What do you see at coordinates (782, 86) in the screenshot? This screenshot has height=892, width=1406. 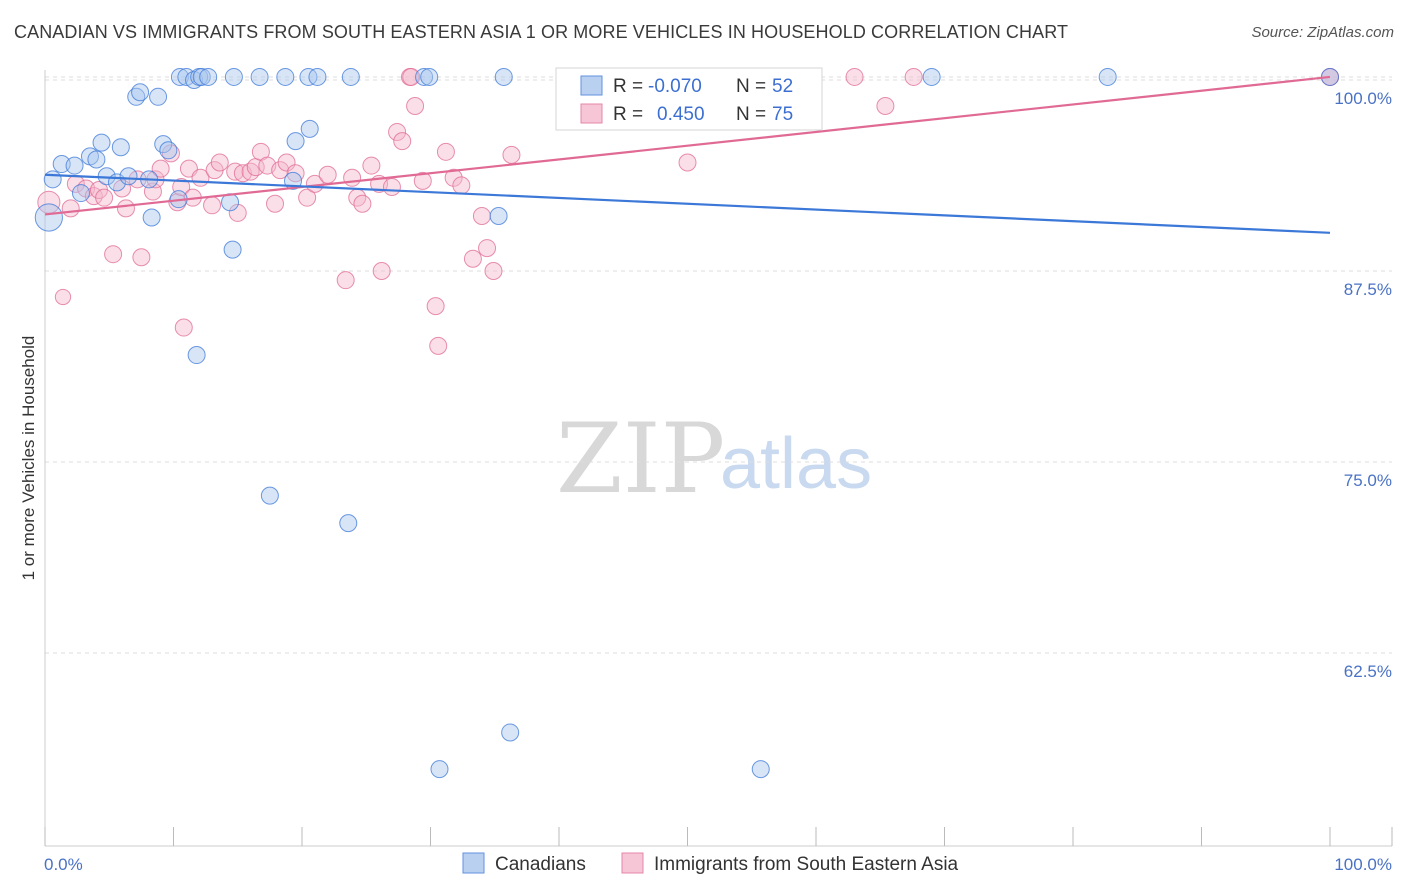 I see `stats-blue-n-value: 52` at bounding box center [782, 86].